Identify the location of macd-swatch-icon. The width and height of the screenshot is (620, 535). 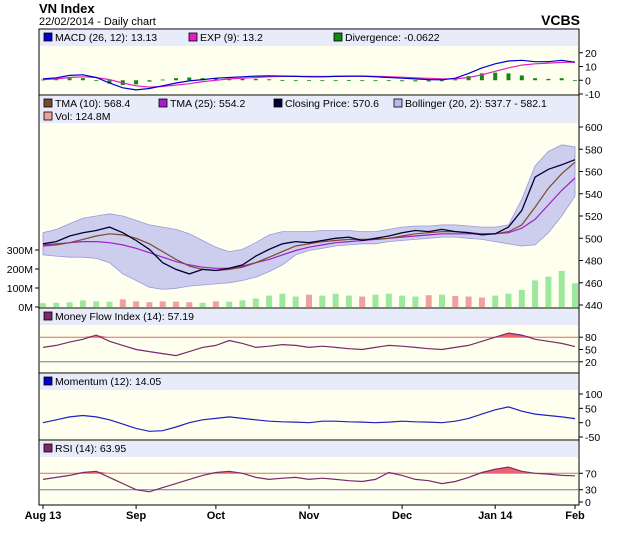
(48, 37).